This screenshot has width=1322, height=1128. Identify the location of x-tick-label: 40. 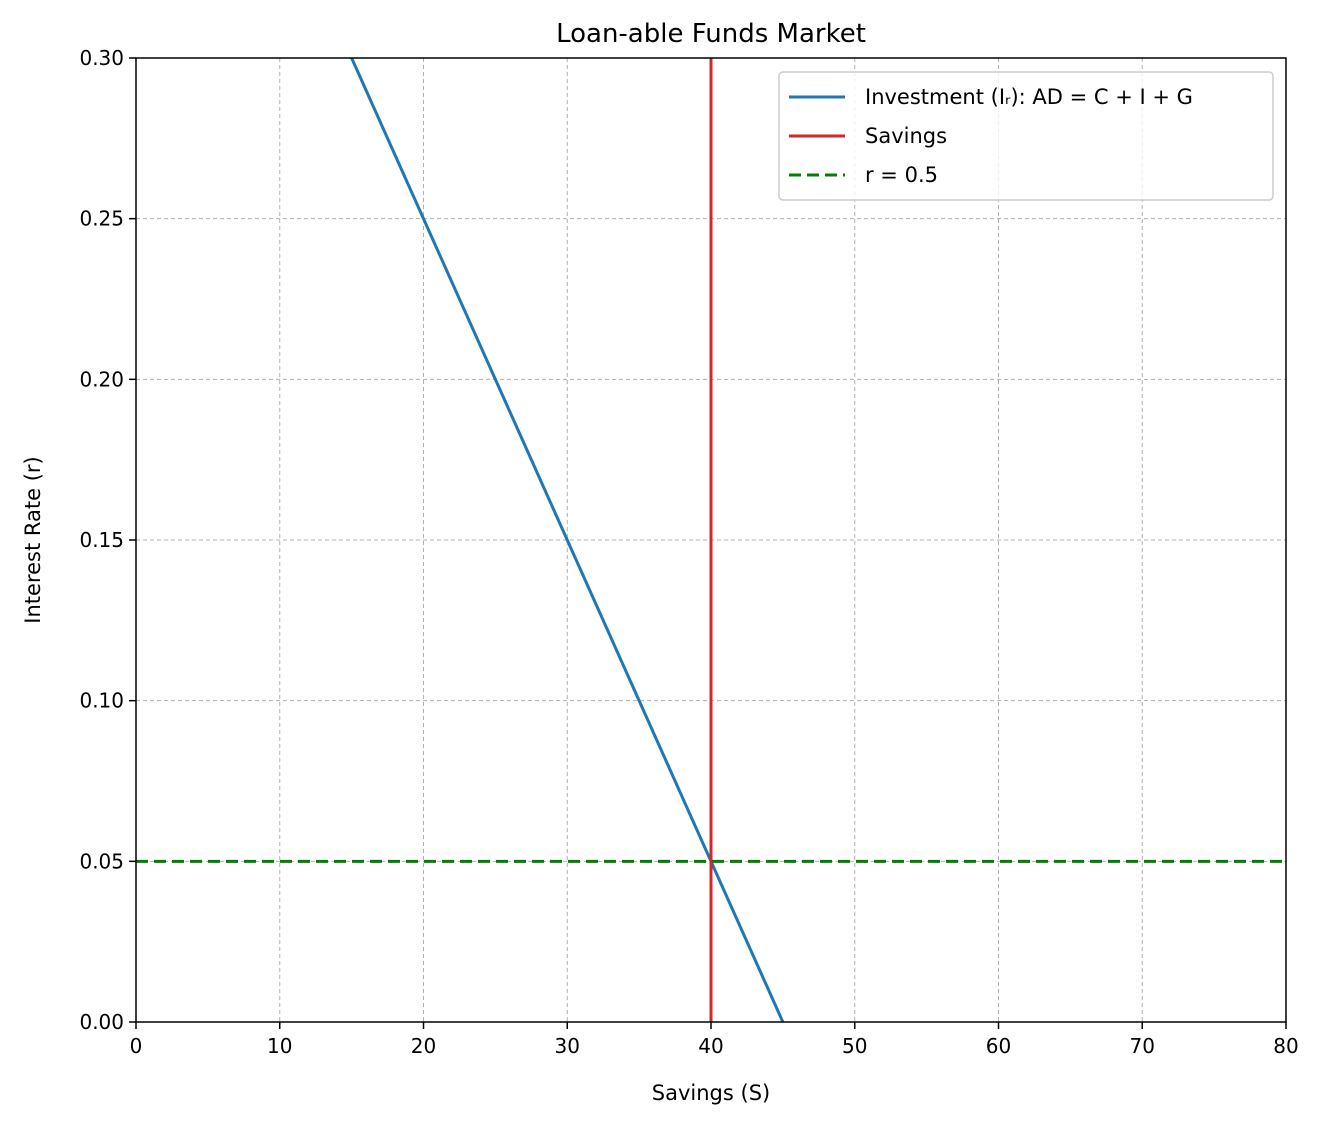
(710, 1046).